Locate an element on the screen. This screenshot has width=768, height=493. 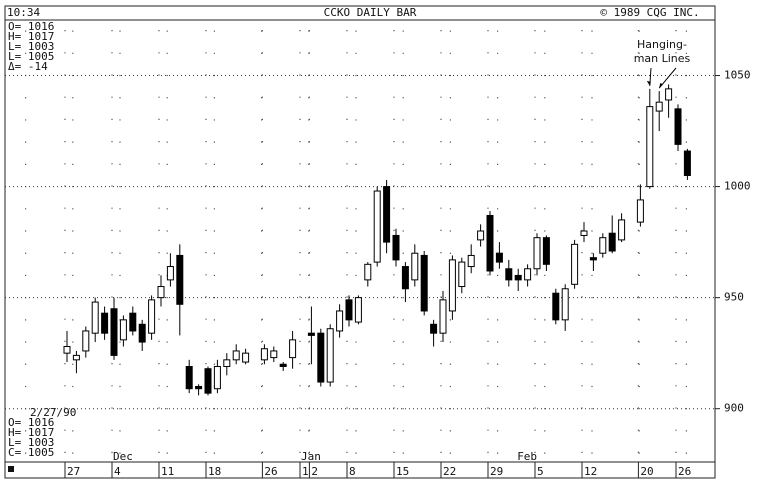
y-tick-label: 900 is located at coordinates (734, 408).